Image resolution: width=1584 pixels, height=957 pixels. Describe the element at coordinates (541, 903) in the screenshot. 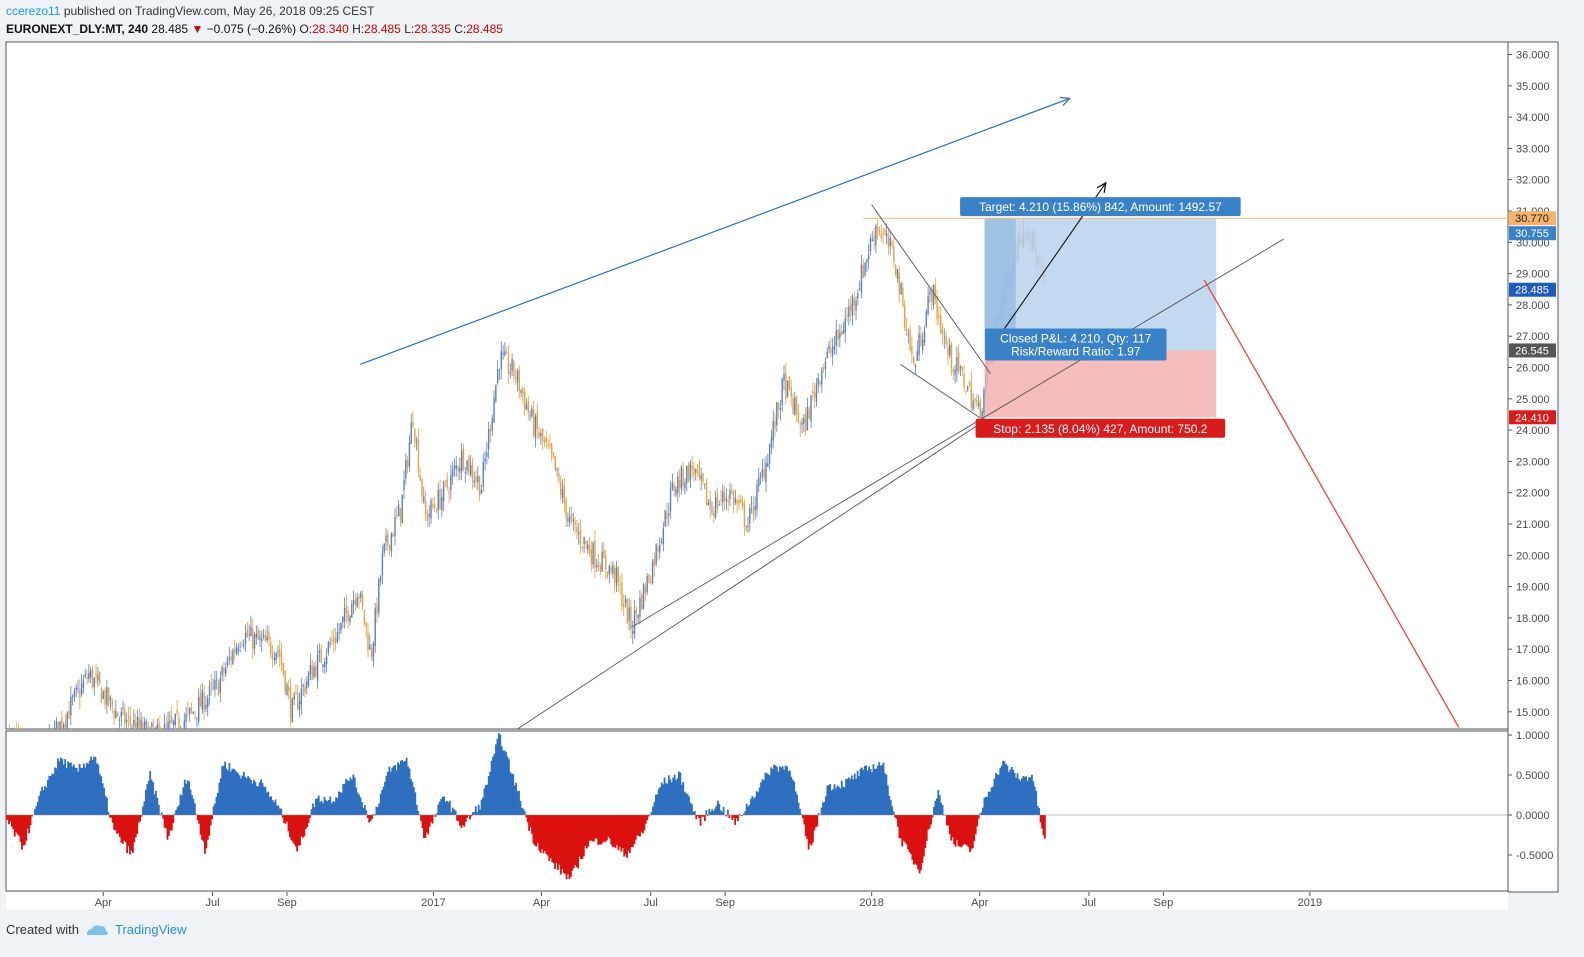

I see `x-tick-label: Apr` at that location.